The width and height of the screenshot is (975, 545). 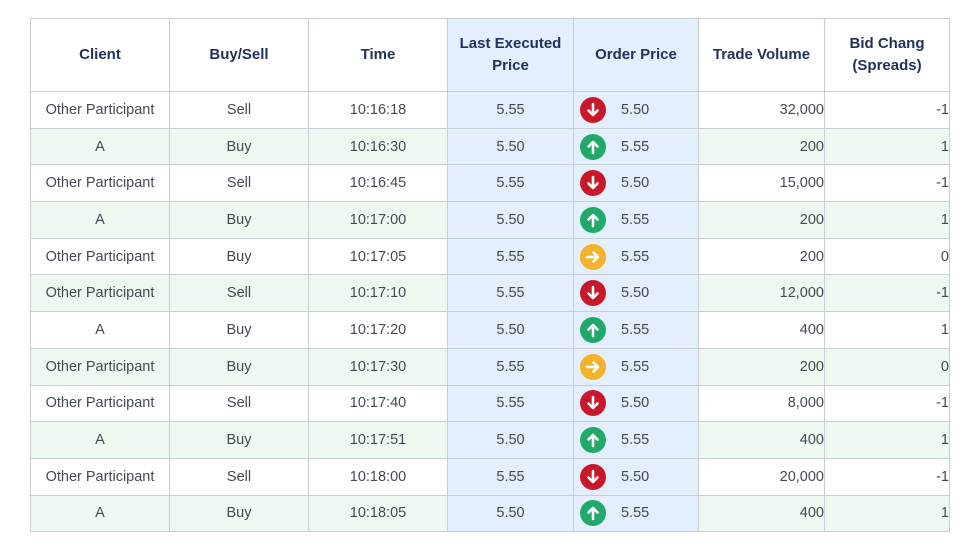 What do you see at coordinates (593, 366) in the screenshot?
I see `arrow-right-icon` at bounding box center [593, 366].